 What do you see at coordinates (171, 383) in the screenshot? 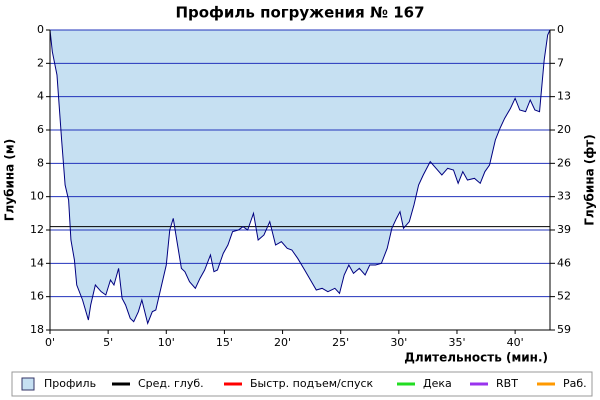
I see `legend-label: Сред. глуб.` at bounding box center [171, 383].